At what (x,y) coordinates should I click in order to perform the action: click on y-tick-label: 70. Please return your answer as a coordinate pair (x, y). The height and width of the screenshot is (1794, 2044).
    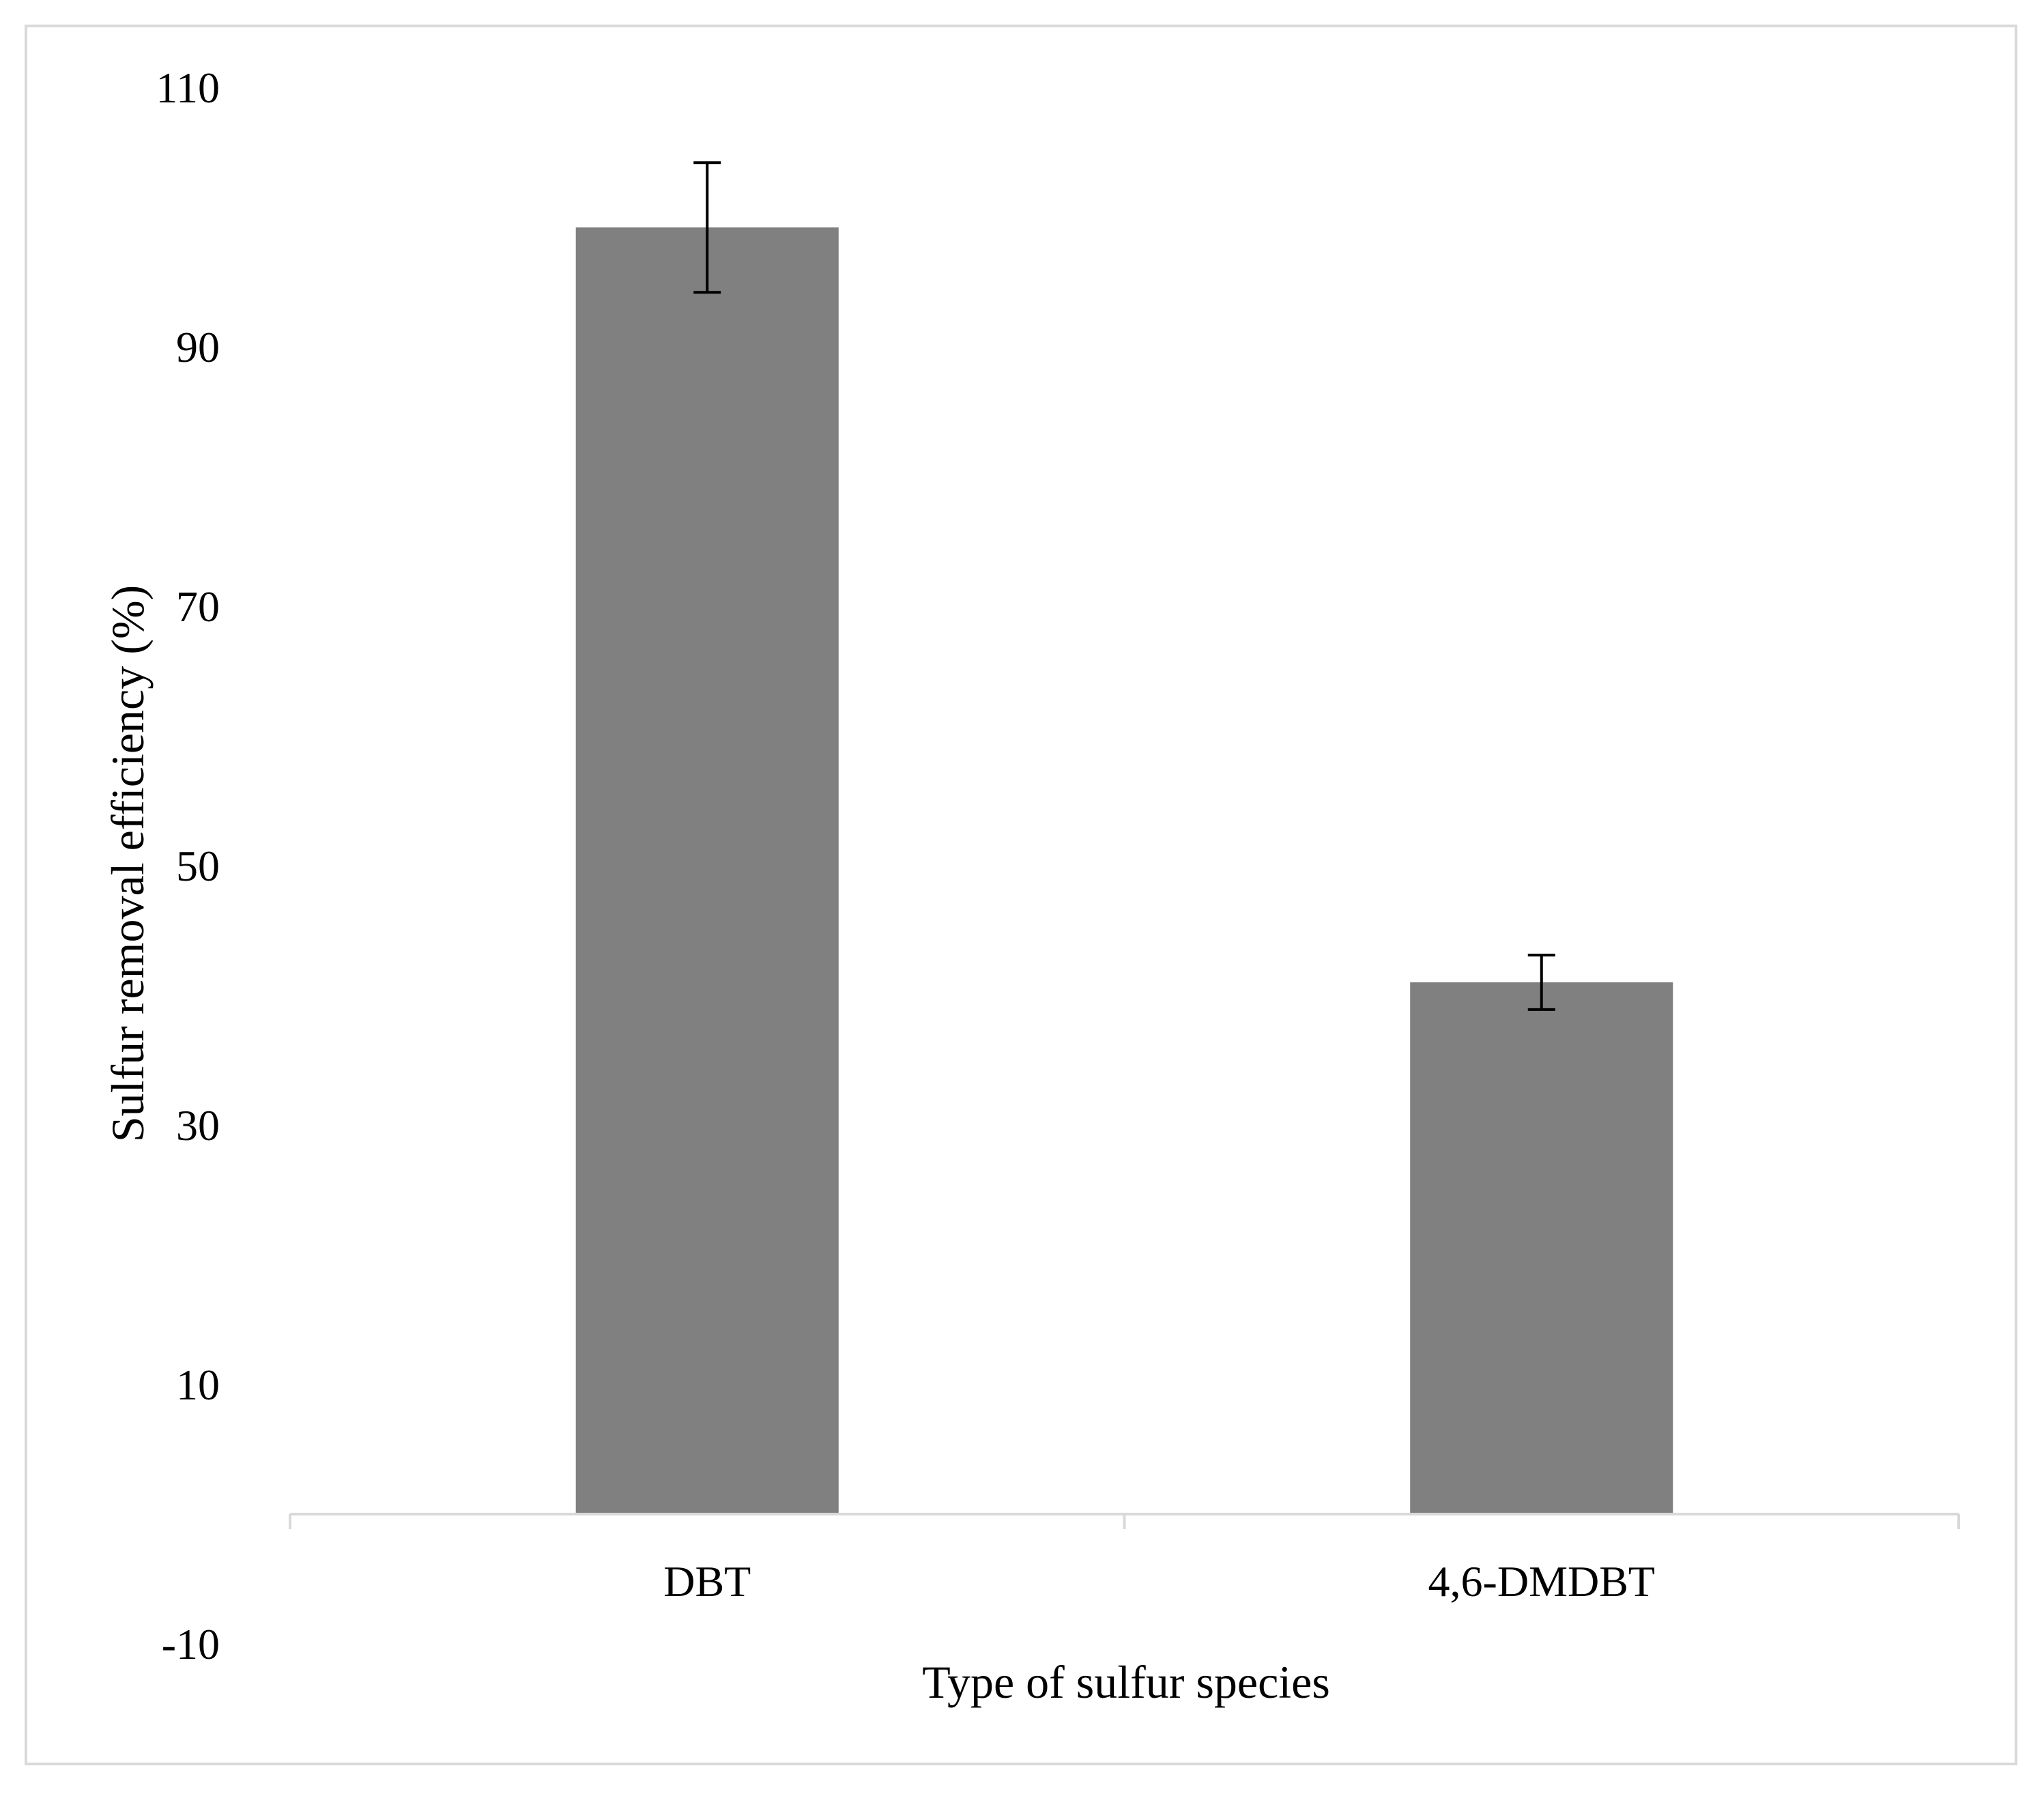
    Looking at the image, I should click on (198, 606).